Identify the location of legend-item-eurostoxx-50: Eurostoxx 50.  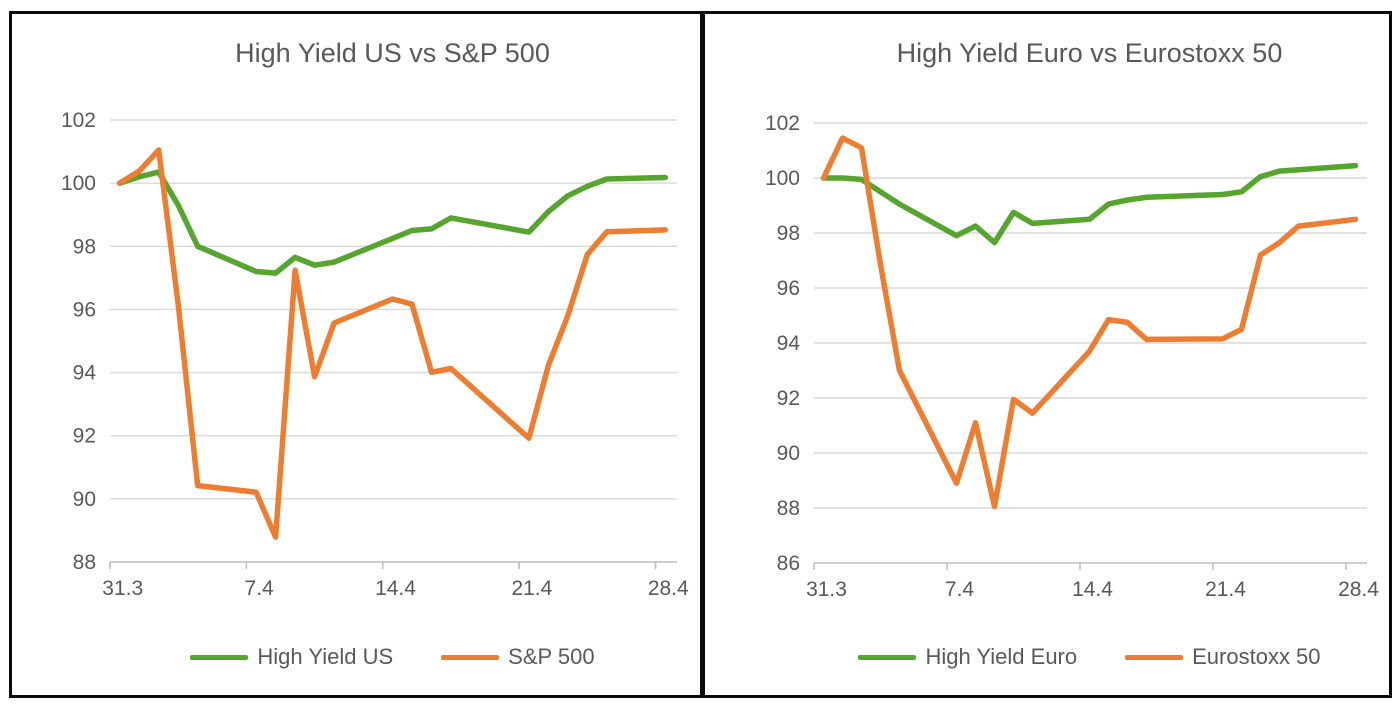
(1223, 657).